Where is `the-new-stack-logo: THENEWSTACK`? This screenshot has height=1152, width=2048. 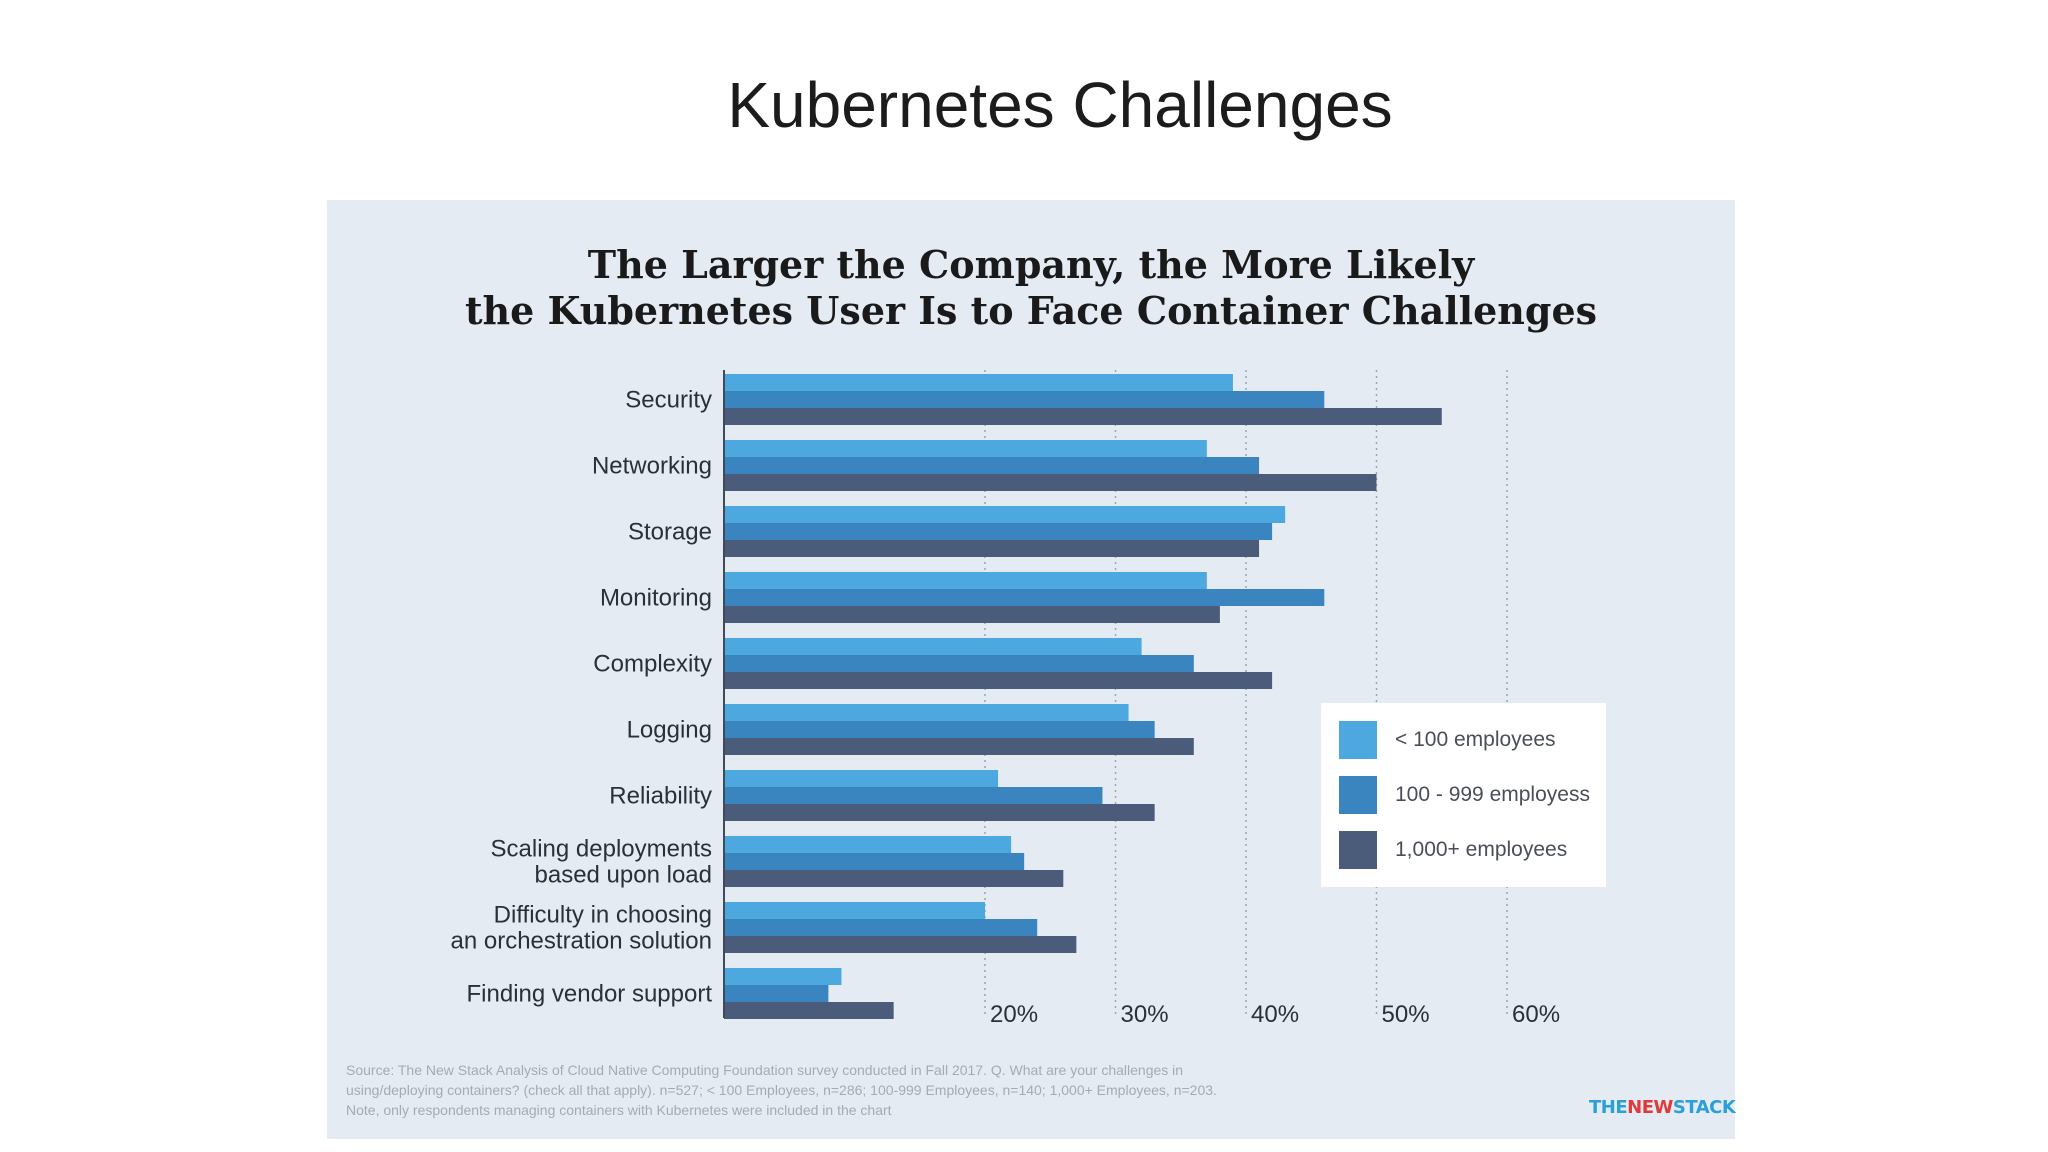
the-new-stack-logo: THENEWSTACK is located at coordinates (1662, 1107).